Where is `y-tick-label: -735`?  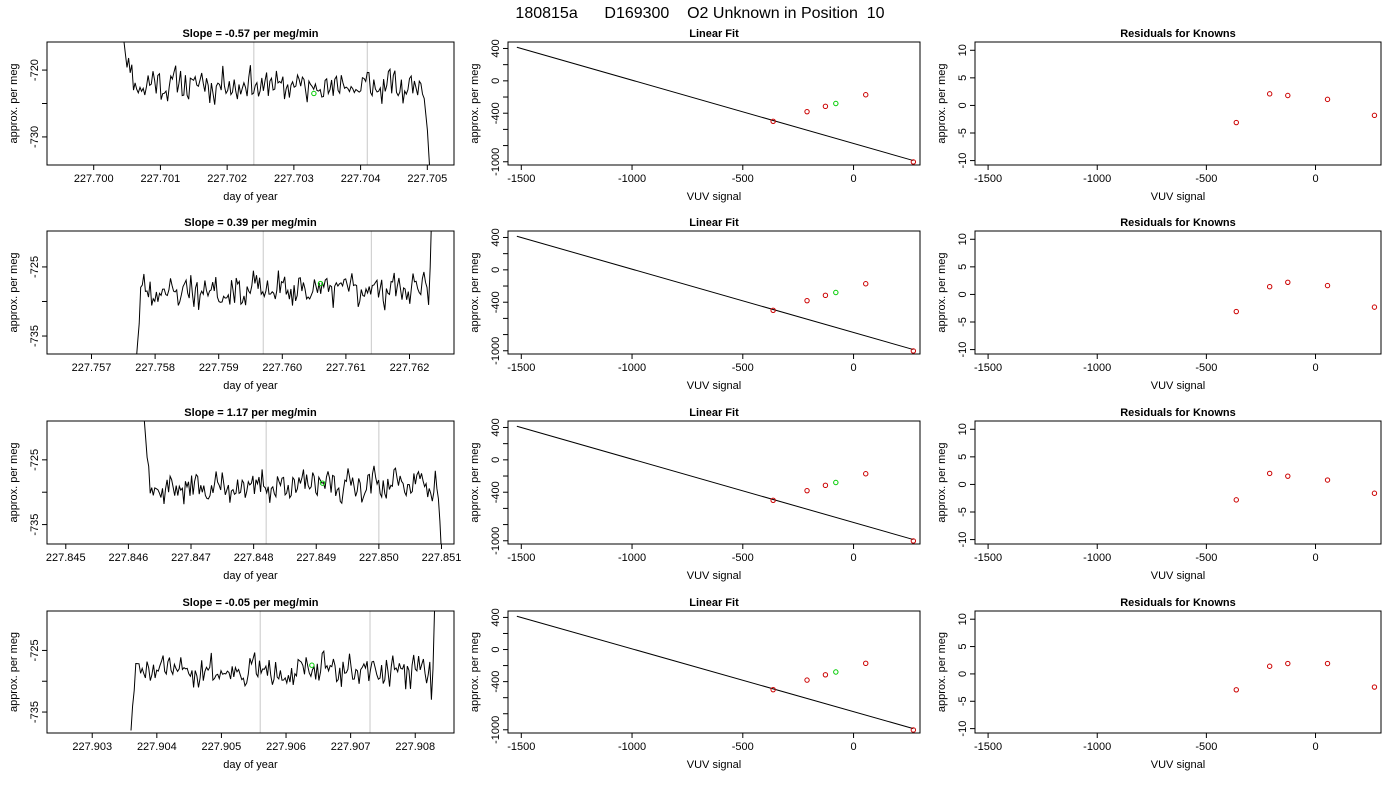 y-tick-label: -735 is located at coordinates (35, 712).